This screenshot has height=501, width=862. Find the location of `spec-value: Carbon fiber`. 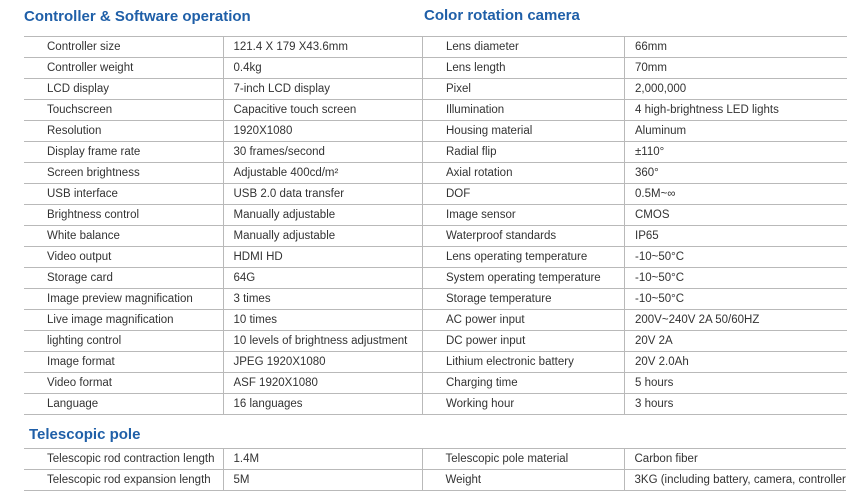

spec-value: Carbon fiber is located at coordinates (734, 459).